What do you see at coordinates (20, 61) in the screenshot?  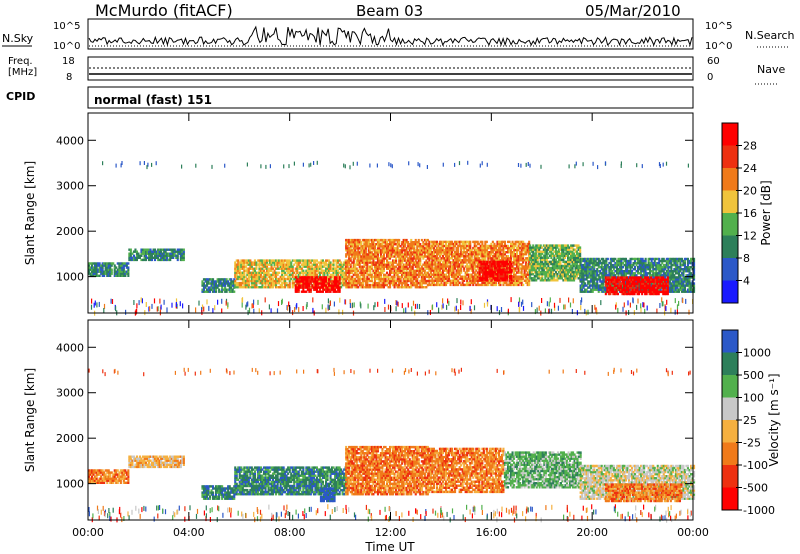 I see `freq-label-1: Freq.` at bounding box center [20, 61].